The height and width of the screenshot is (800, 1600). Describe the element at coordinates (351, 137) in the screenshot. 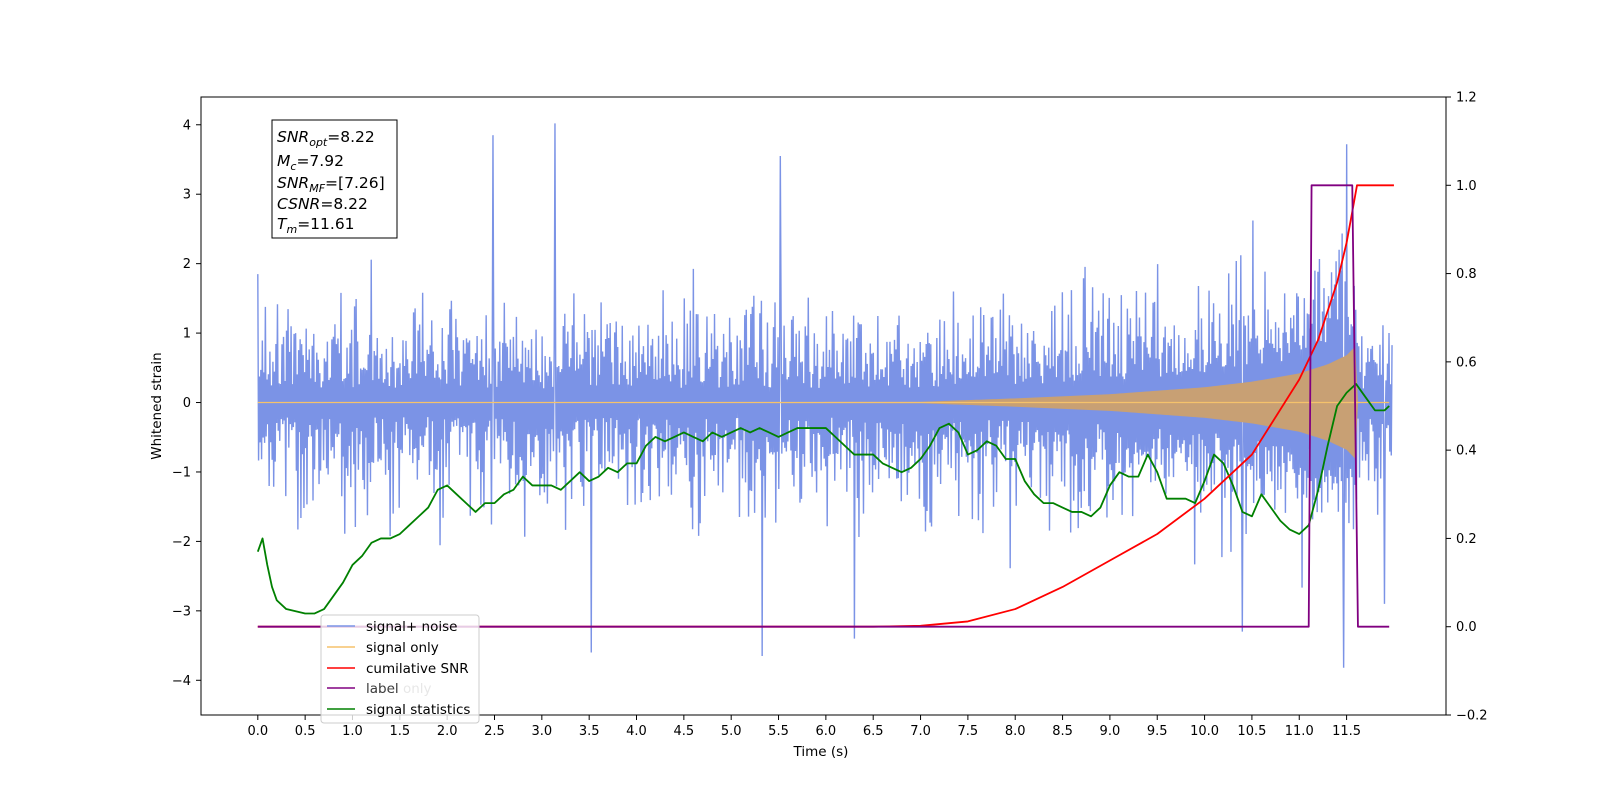

I see `info-snr-opt-value: =8.22` at that location.